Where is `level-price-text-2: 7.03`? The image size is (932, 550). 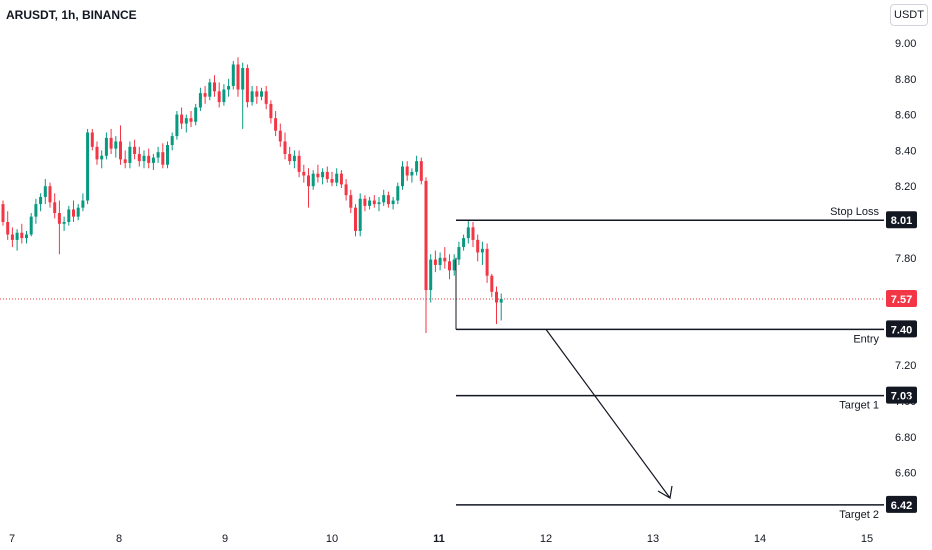
level-price-text-2: 7.03 is located at coordinates (901, 397).